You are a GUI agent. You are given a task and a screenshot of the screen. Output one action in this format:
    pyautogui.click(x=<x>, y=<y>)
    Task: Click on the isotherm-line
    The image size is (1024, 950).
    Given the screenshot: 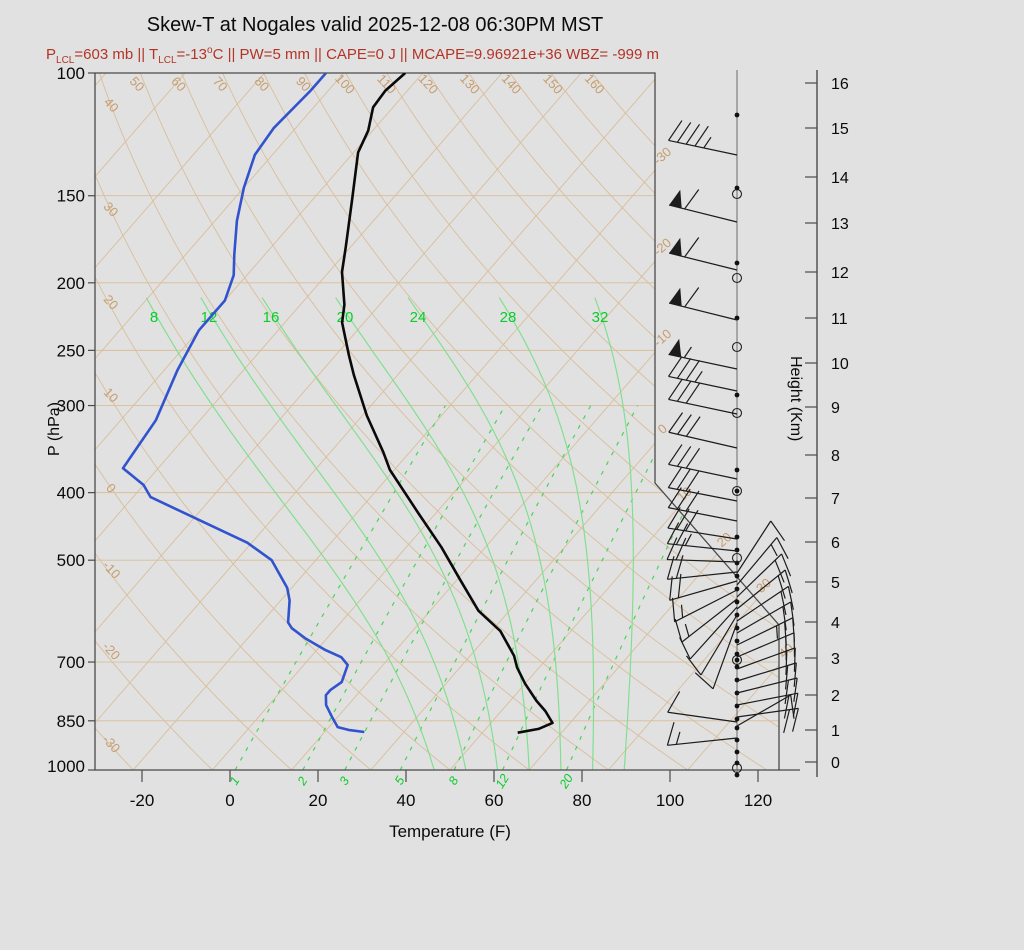 What is the action you would take?
    pyautogui.click(x=180, y=421)
    